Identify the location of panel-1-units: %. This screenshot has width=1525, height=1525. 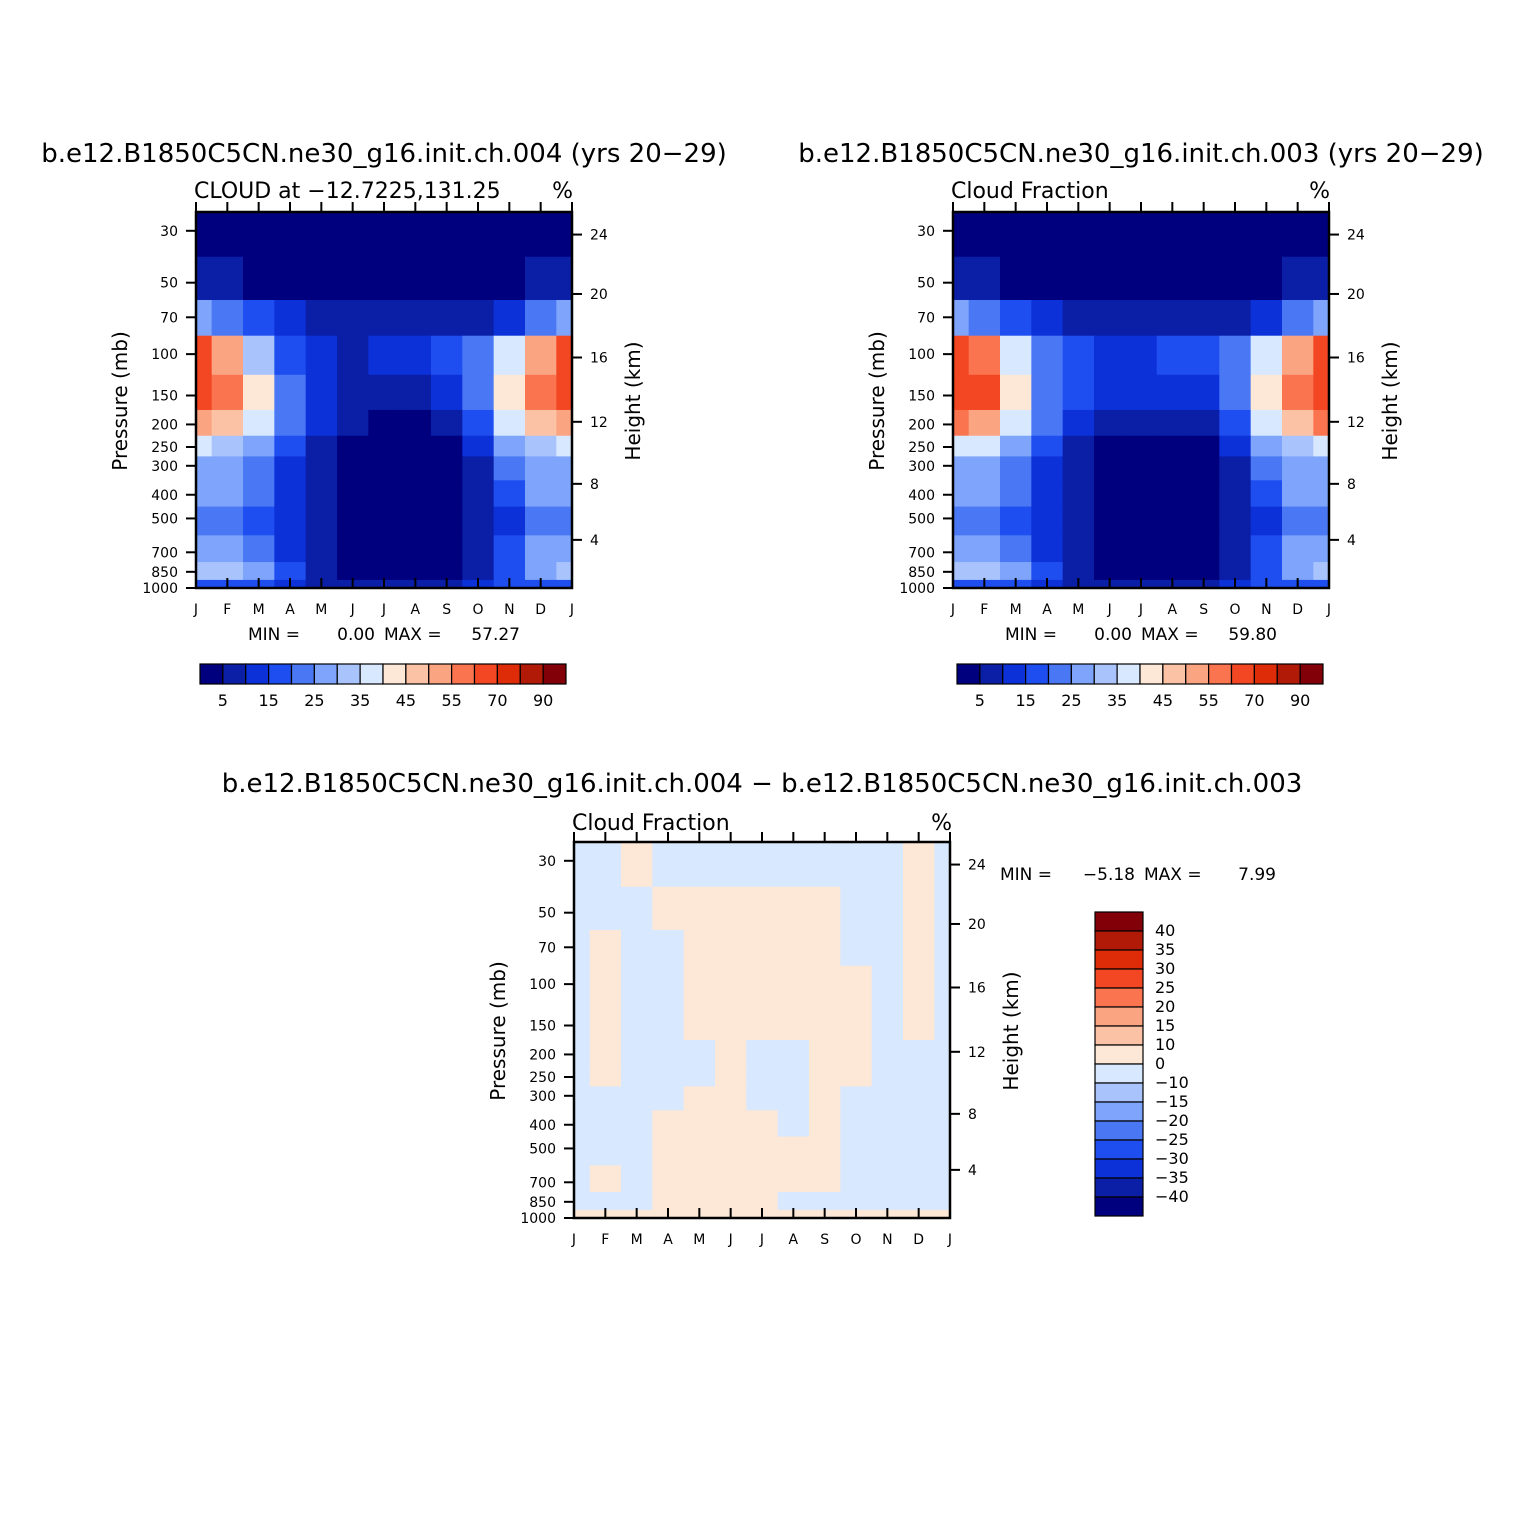
(562, 191).